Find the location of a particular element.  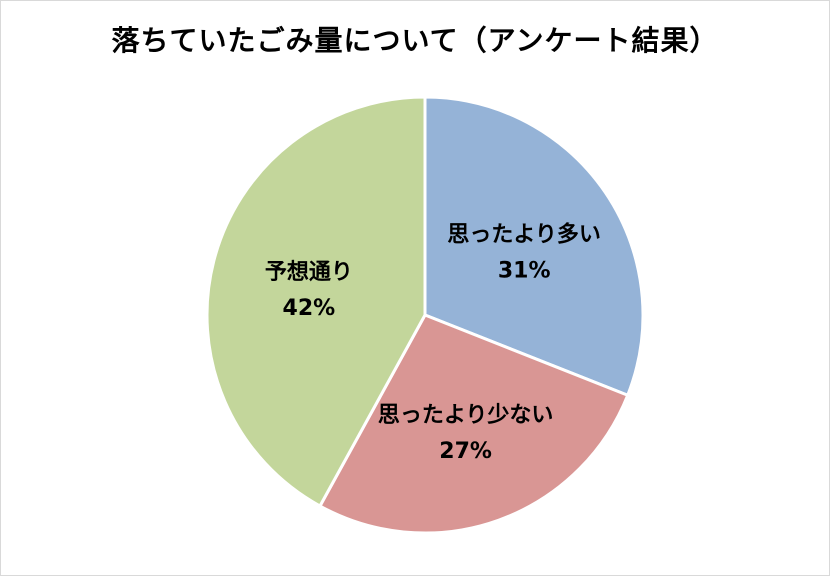

label-more: 思ったより多い 31% is located at coordinates (524, 253).